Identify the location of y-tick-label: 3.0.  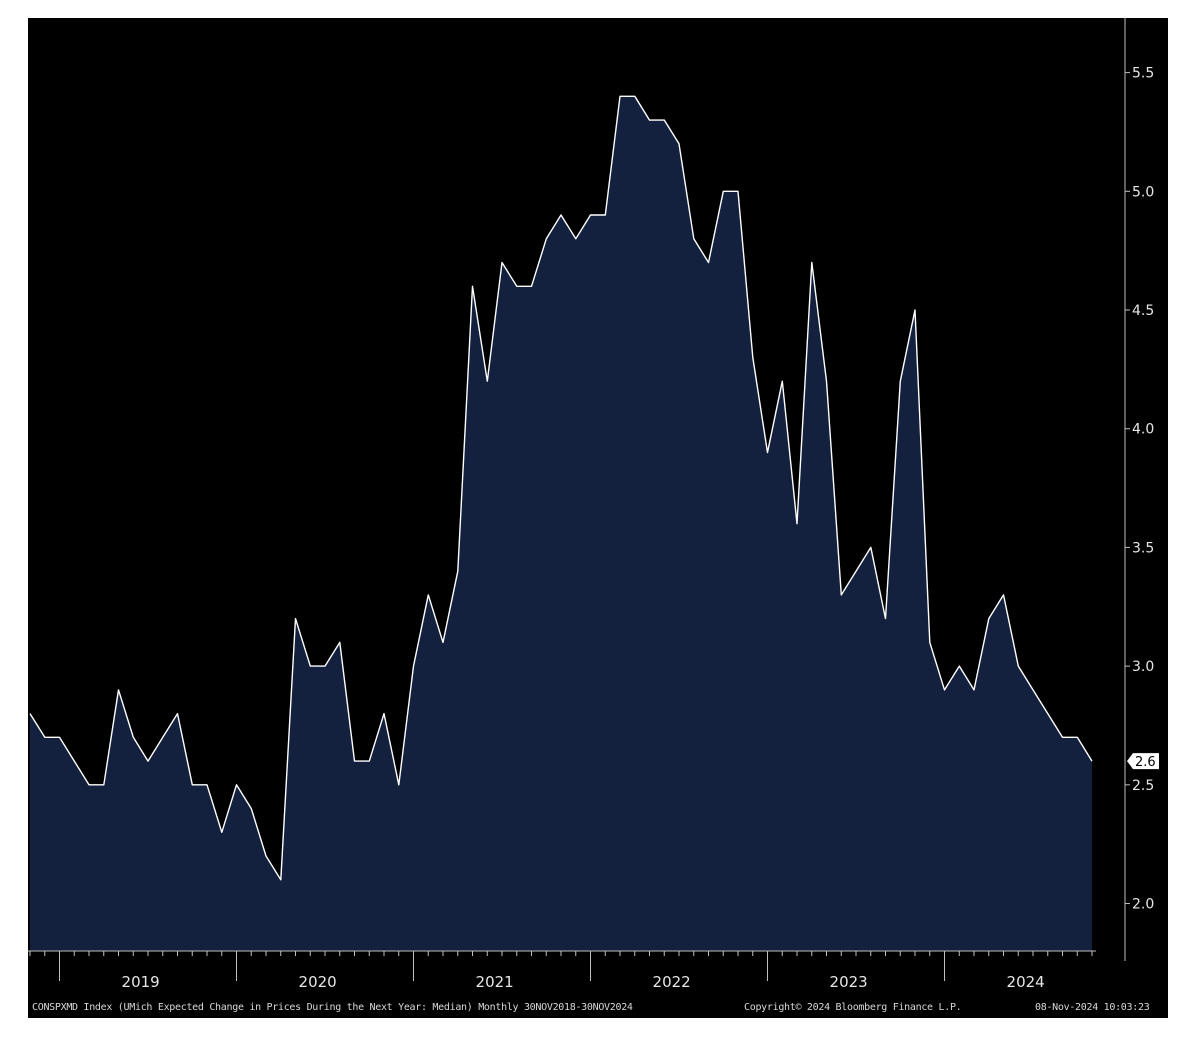
(1143, 667).